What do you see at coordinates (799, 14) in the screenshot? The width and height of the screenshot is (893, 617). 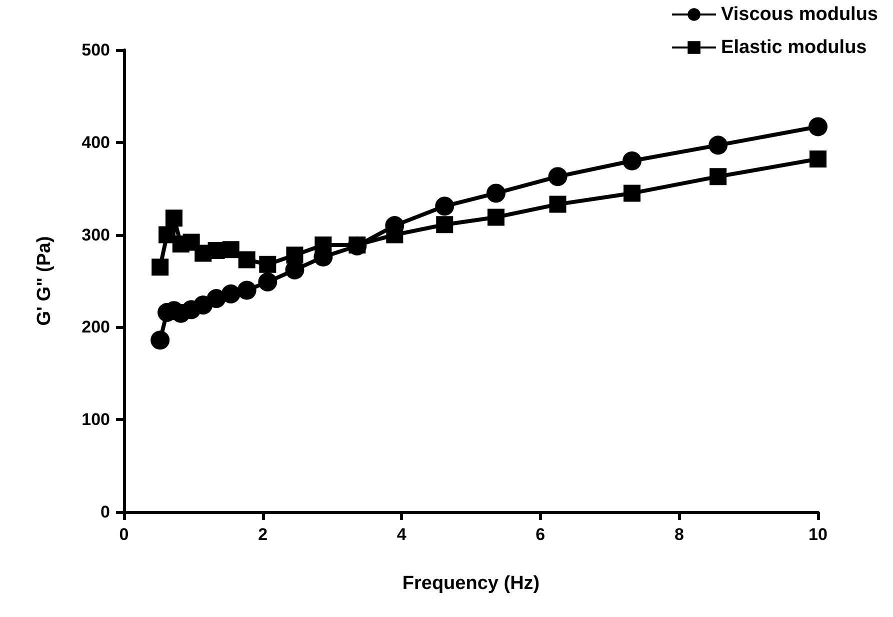 I see `legend-label: Viscous modulus` at bounding box center [799, 14].